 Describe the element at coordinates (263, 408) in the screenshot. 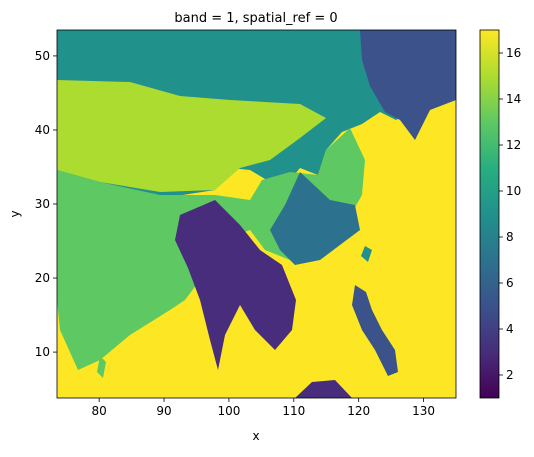

I see `x-axis: 80 90 100 110 120 130` at that location.